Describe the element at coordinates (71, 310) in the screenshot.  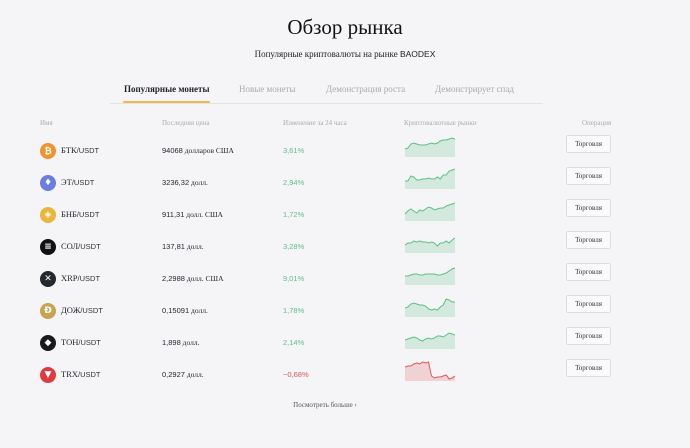
I see `coin-symbol: ДОЖ` at that location.